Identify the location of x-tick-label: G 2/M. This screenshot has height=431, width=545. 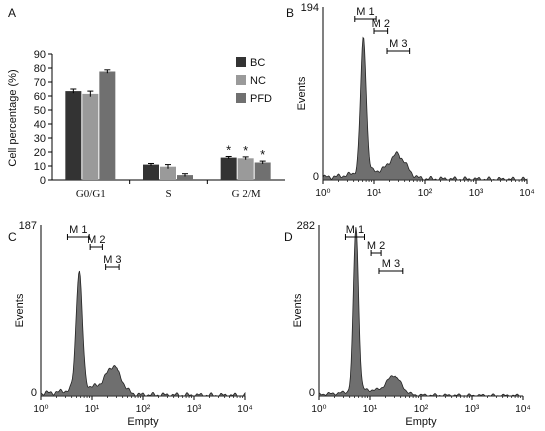
(246, 194).